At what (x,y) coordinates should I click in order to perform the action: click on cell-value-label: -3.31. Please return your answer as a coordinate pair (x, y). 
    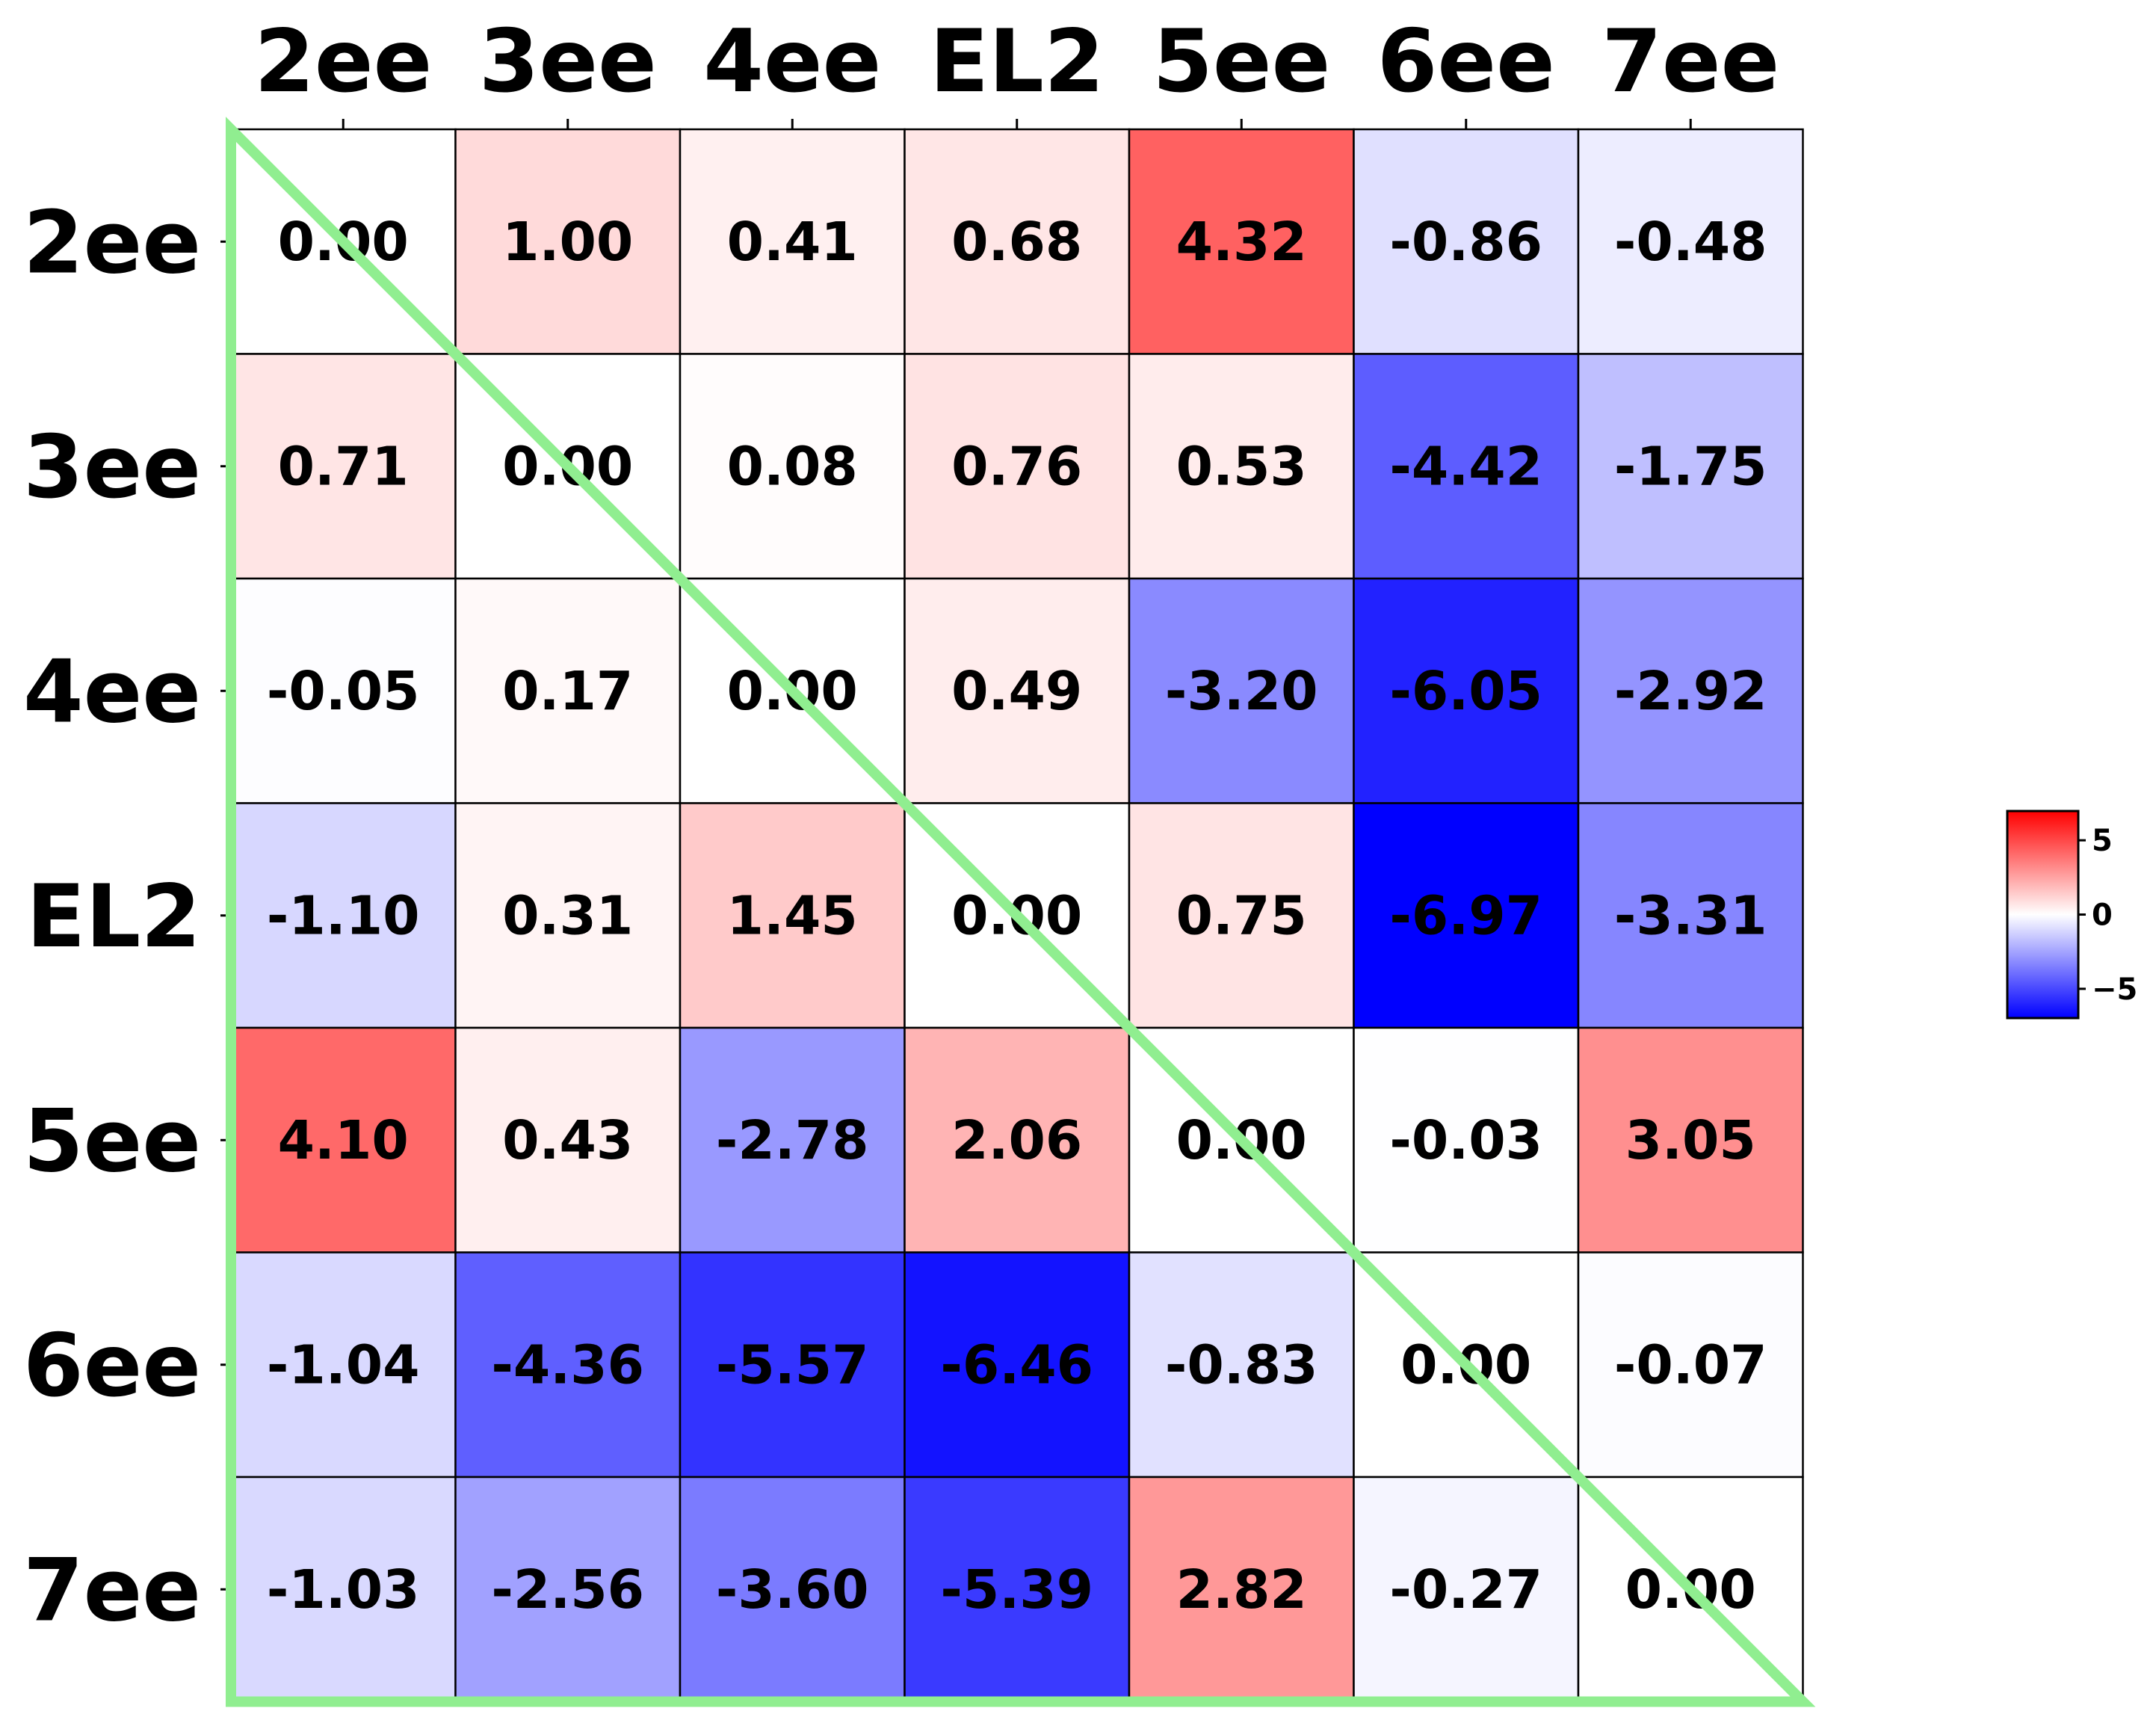
    Looking at the image, I should click on (1690, 915).